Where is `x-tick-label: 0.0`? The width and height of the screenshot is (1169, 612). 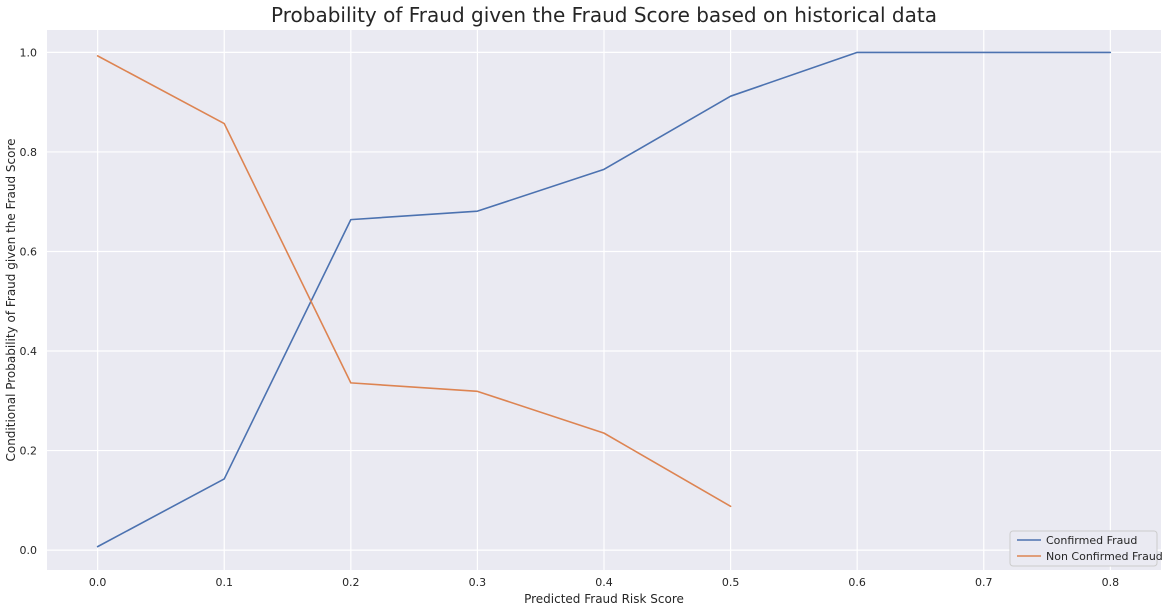
x-tick-label: 0.0 is located at coordinates (98, 582).